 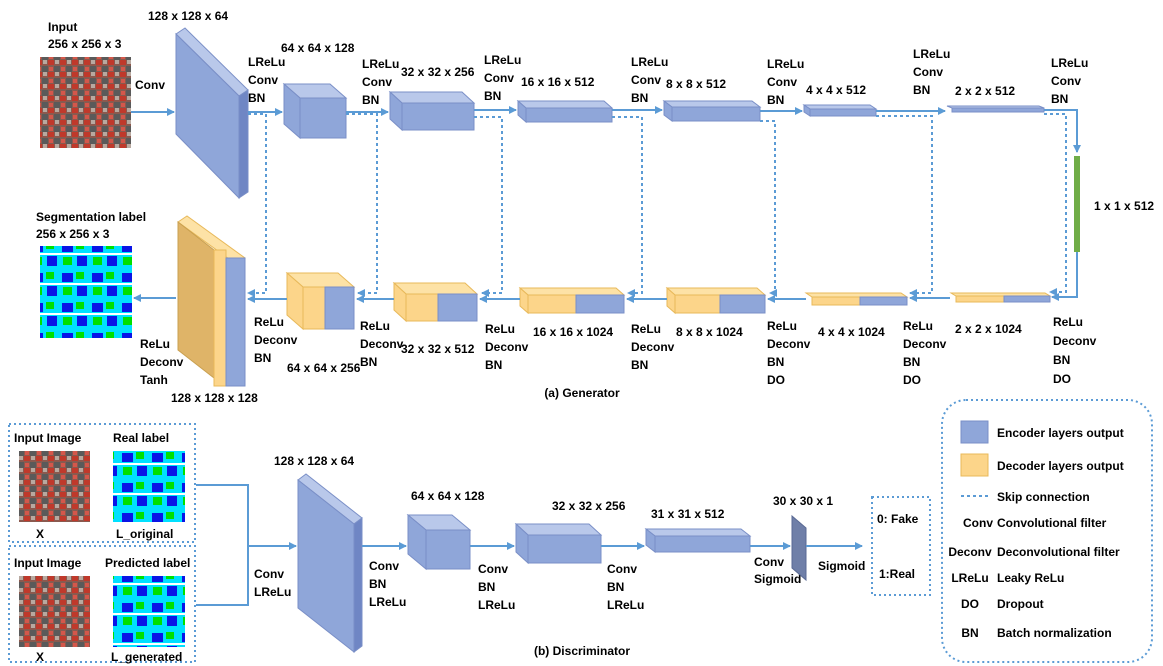 What do you see at coordinates (146, 657) in the screenshot?
I see `l-generated-label: L_generated` at bounding box center [146, 657].